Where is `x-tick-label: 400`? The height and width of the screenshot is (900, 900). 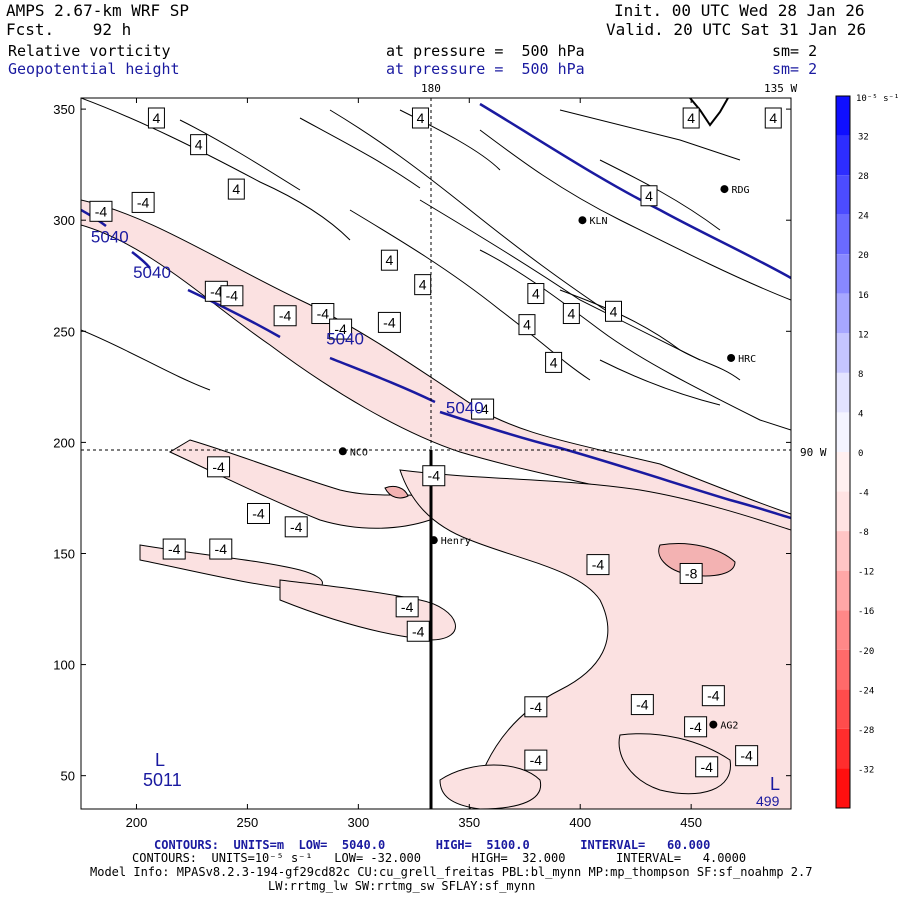
x-tick-label: 400 is located at coordinates (580, 822).